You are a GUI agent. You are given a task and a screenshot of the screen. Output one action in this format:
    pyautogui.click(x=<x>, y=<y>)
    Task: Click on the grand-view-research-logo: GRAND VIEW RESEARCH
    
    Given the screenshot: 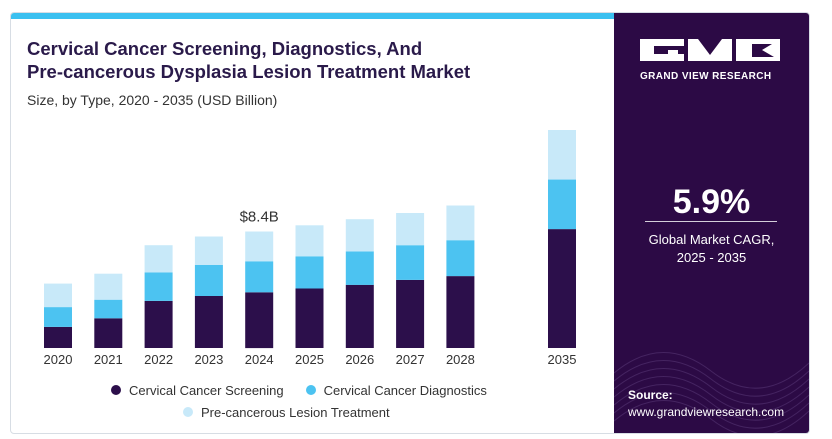 What is the action you would take?
    pyautogui.click(x=715, y=60)
    